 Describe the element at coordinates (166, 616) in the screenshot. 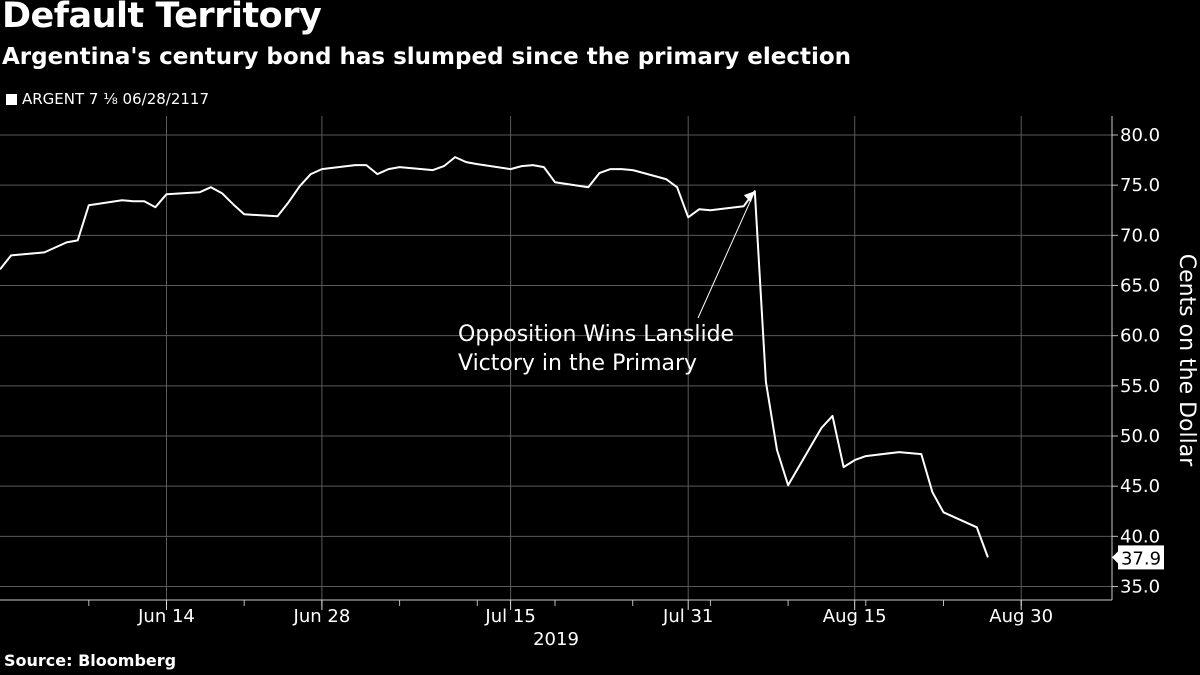

I see `x-tick-label: Jun 14` at that location.